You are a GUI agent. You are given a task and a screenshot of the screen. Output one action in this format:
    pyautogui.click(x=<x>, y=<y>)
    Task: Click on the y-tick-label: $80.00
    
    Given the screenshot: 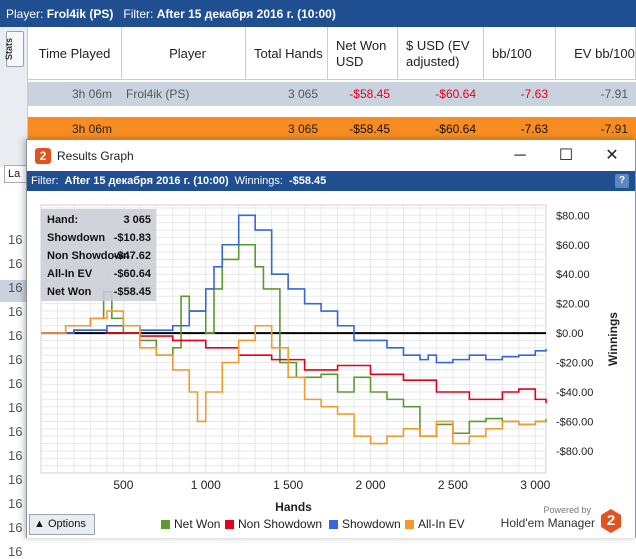 What is the action you would take?
    pyautogui.click(x=573, y=216)
    